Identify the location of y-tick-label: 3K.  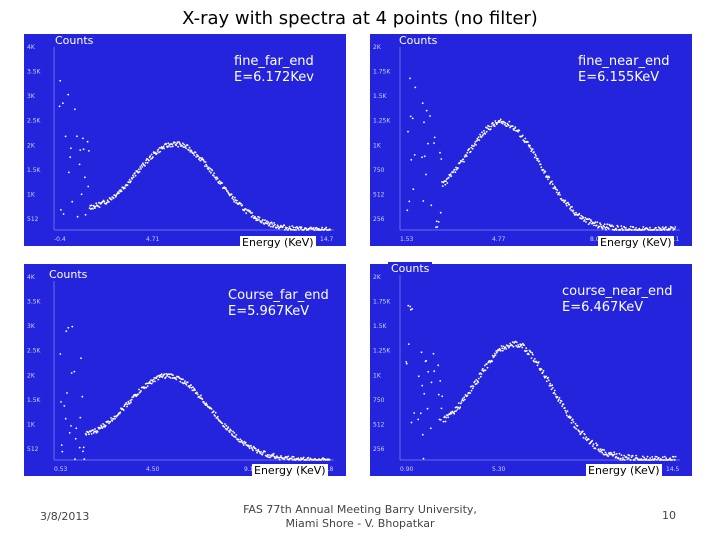
(31, 96).